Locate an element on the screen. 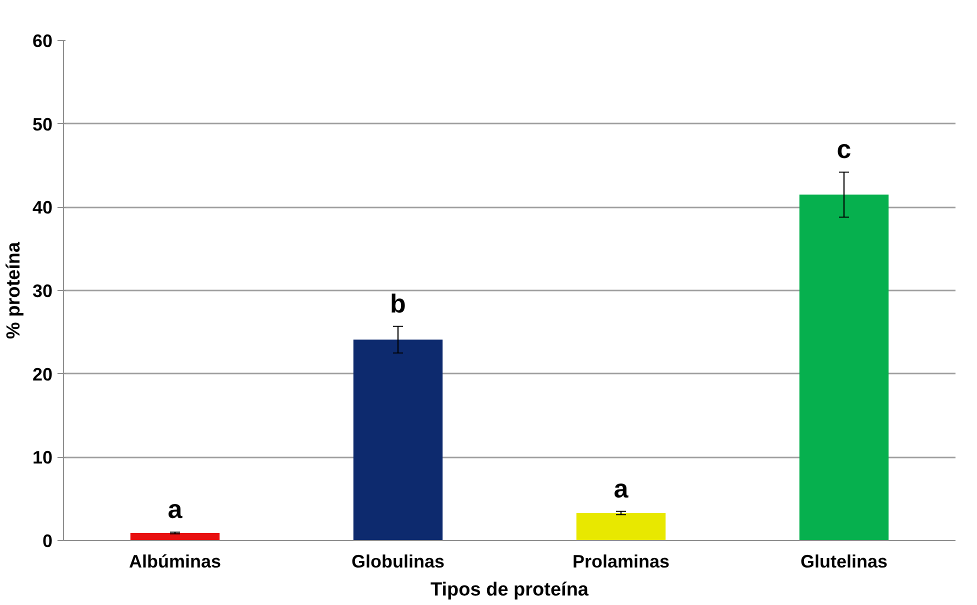  annotation: b is located at coordinates (398, 303).